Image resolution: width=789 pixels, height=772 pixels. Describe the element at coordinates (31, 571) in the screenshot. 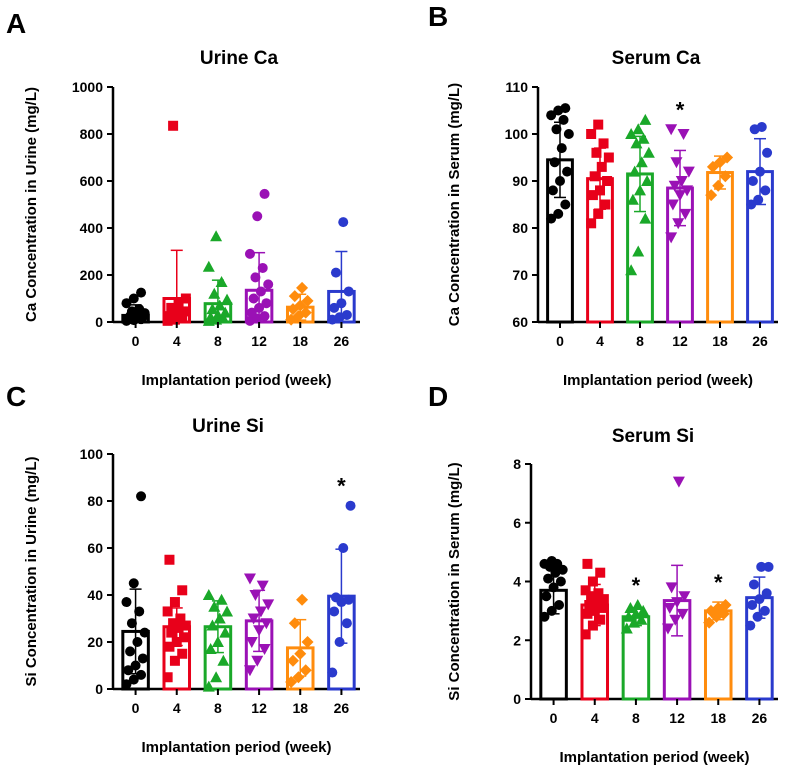

I see `y-axis-label: Si Concentration in Urine (mg/L)` at that location.